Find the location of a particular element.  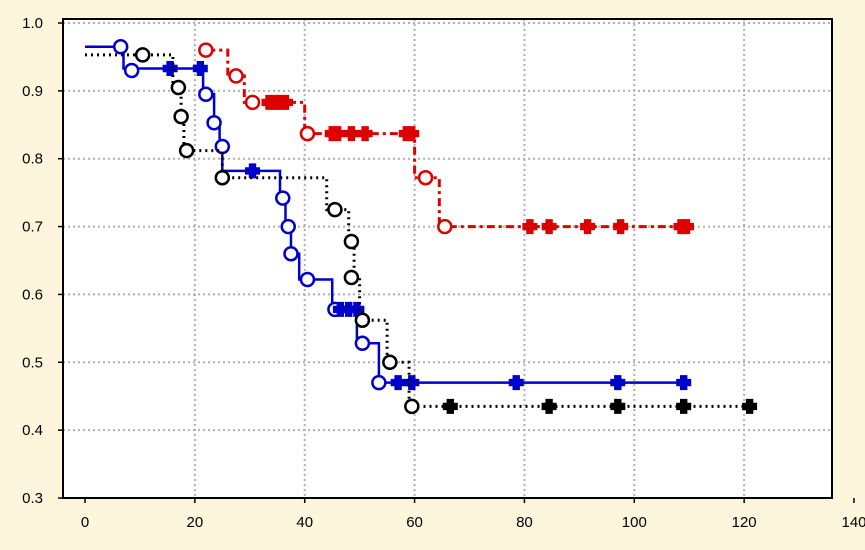

y-tick-label: 0.8 is located at coordinates (32, 159).